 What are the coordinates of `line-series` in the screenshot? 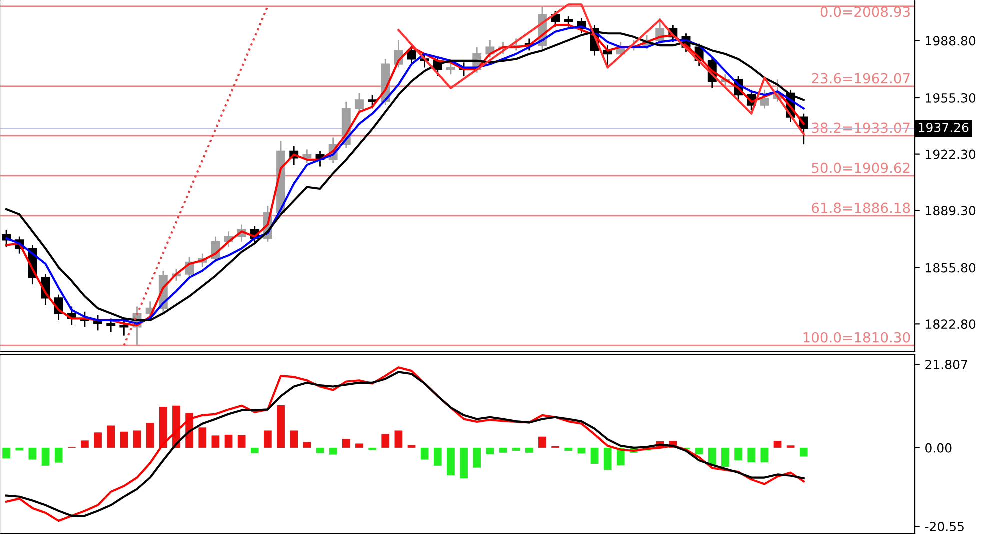 It's located at (601, 70).